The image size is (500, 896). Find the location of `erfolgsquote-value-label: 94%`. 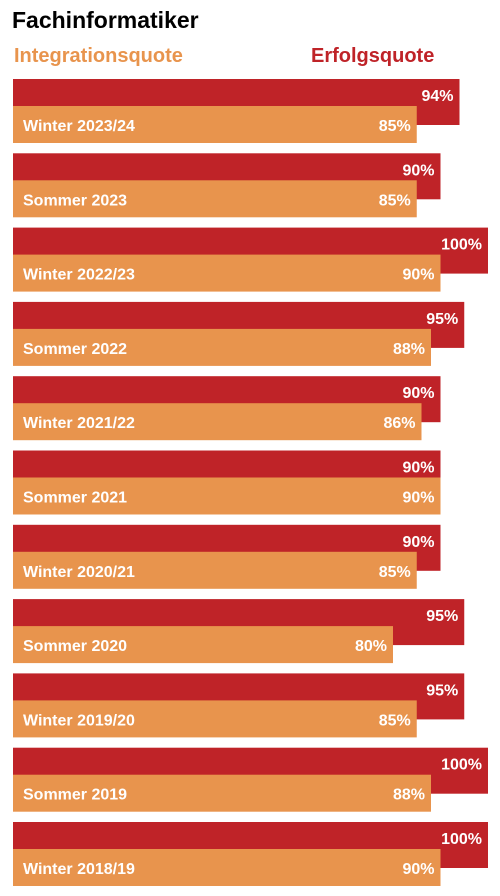

erfolgsquote-value-label: 94% is located at coordinates (437, 96).